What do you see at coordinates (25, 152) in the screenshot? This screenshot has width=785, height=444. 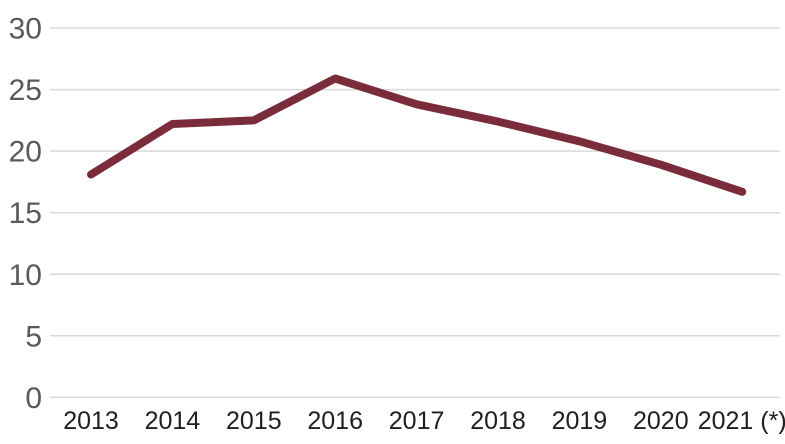 I see `y-tick-label: 20` at bounding box center [25, 152].